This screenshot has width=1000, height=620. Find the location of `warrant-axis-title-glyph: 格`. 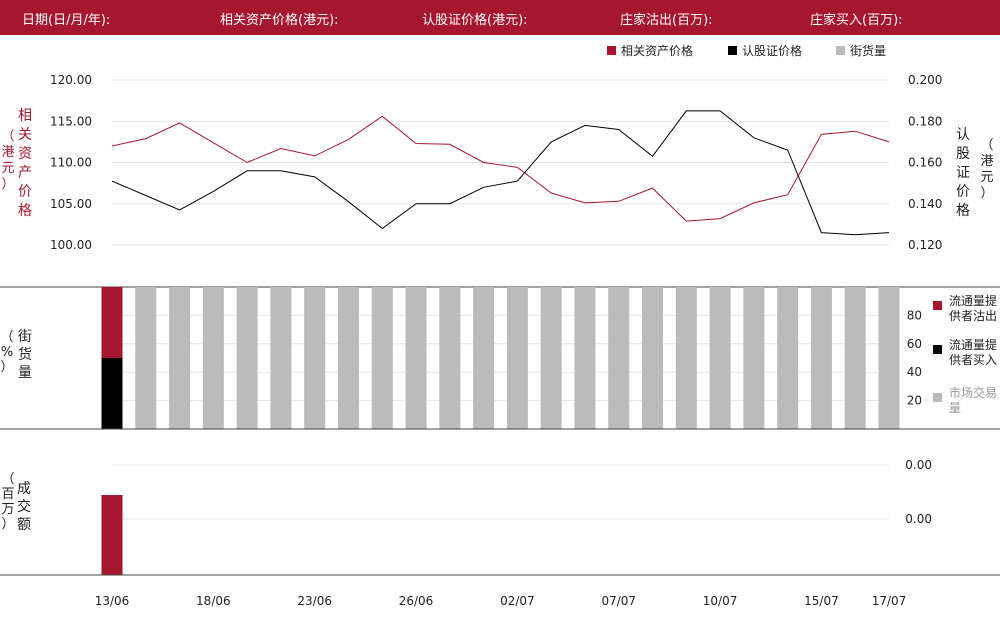

warrant-axis-title-glyph: 格 is located at coordinates (963, 211).